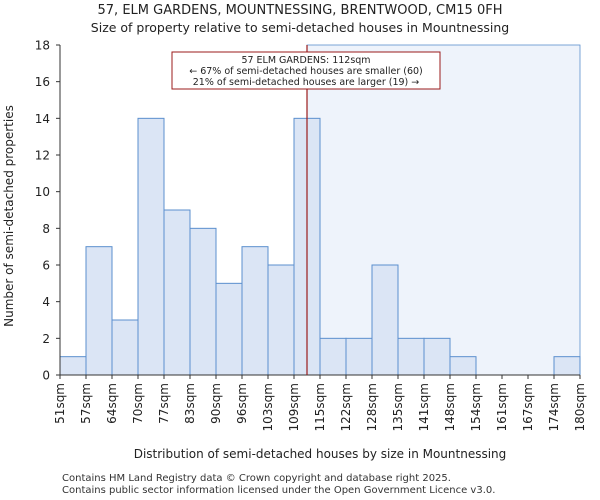 Image resolution: width=600 pixels, height=500 pixels. Describe the element at coordinates (216, 403) in the screenshot. I see `x-tick-label: 90sqm` at that location.